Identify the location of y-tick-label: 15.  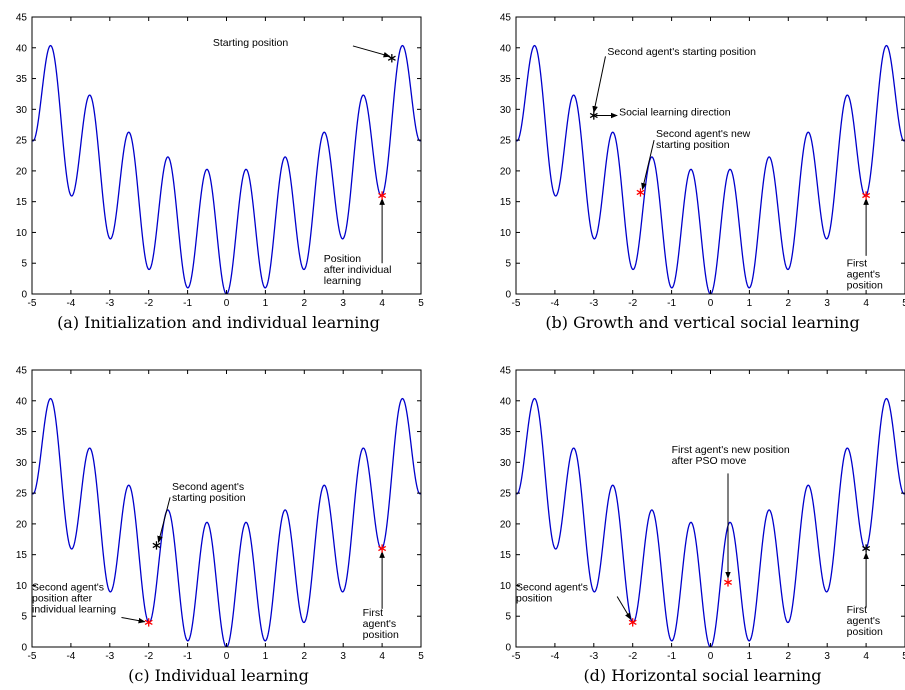
(506, 555).